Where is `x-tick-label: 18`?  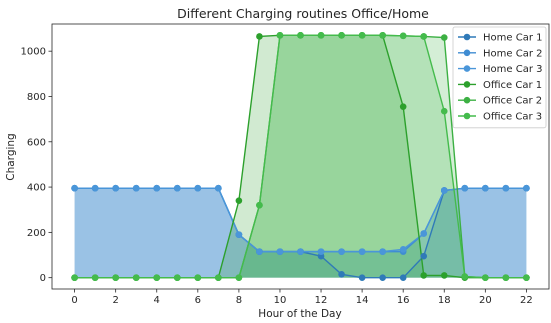
x-tick-label: 18 is located at coordinates (444, 300).